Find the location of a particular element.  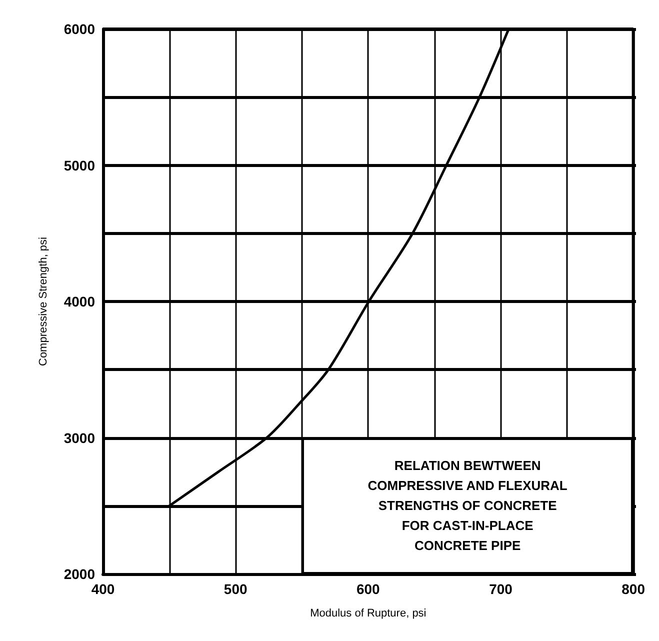

x-axis-title: Modulus of Rupture, psi is located at coordinates (368, 614).